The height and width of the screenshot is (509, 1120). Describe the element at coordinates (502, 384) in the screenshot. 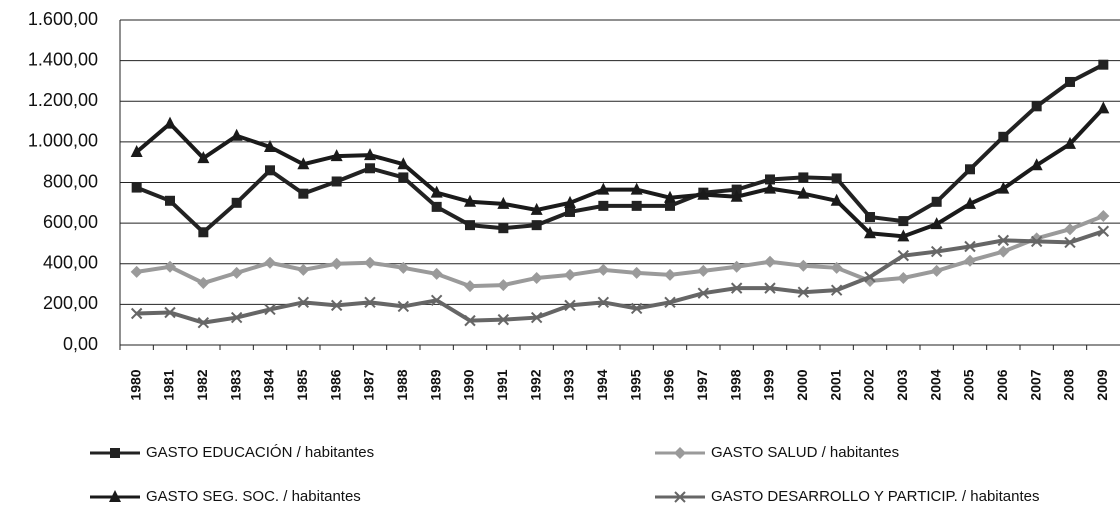

I see `x-tick-label: 1991` at that location.